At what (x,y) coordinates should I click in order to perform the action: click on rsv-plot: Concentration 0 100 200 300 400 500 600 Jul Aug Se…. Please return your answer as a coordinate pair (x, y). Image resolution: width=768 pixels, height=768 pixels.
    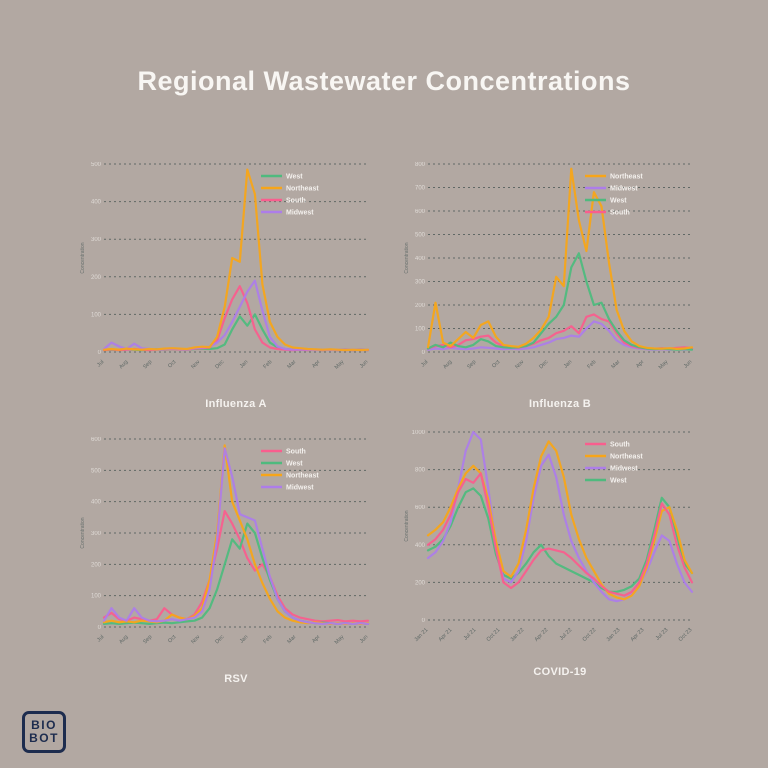
    Looking at the image, I should click on (225, 541).